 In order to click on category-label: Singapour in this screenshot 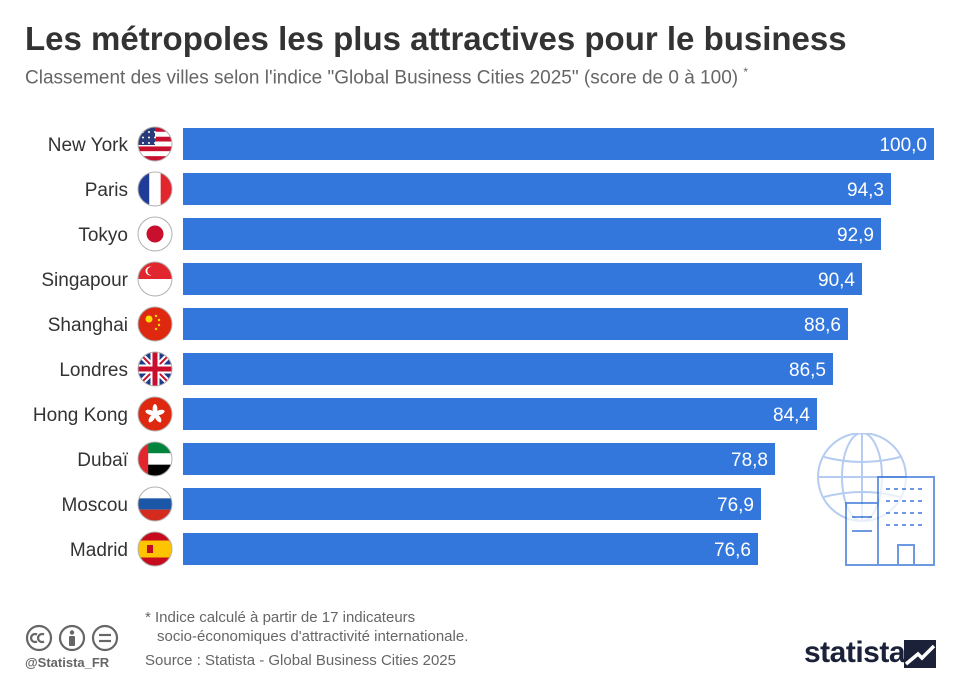, I will do `click(84, 280)`.